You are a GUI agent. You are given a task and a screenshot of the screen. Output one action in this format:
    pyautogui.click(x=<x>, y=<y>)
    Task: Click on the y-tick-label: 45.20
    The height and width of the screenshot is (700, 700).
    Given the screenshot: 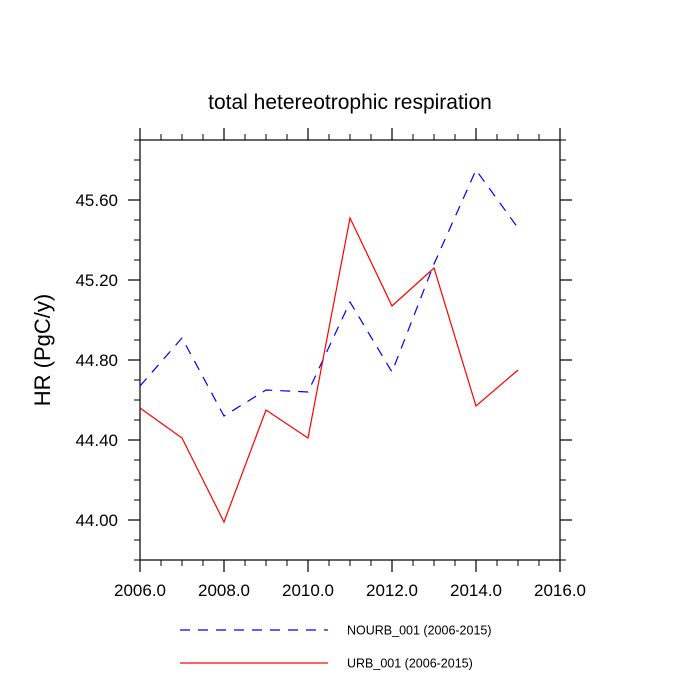 What is the action you would take?
    pyautogui.click(x=96, y=280)
    